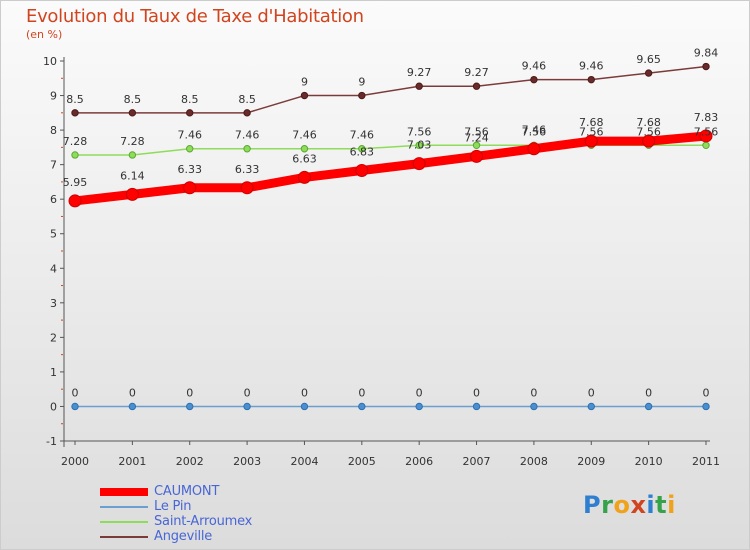  Describe the element at coordinates (187, 491) in the screenshot. I see `legend-label: CAUMONT` at that location.